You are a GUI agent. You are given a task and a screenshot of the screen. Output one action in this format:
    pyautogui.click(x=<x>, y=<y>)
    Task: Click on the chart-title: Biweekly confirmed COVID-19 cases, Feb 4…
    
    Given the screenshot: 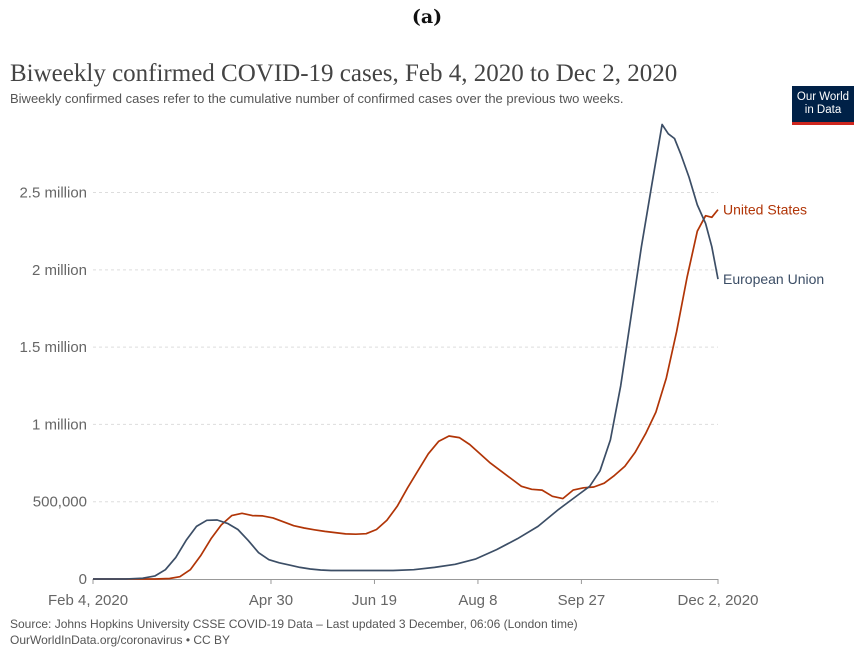 What is the action you would take?
    pyautogui.click(x=344, y=73)
    